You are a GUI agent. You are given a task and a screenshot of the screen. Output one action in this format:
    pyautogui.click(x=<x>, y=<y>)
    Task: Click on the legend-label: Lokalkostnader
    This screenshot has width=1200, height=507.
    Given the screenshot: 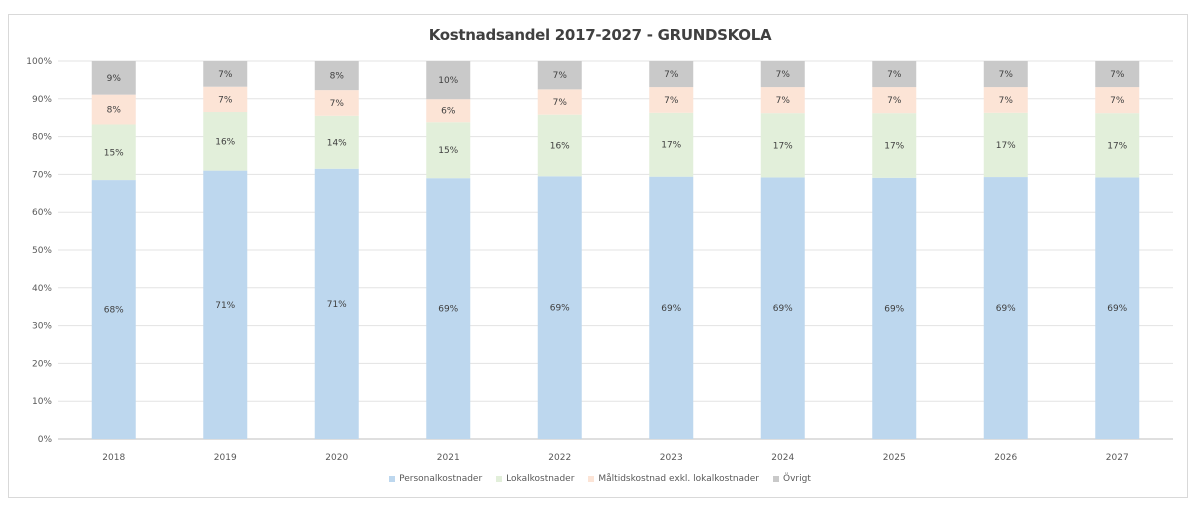 What is the action you would take?
    pyautogui.click(x=540, y=479)
    